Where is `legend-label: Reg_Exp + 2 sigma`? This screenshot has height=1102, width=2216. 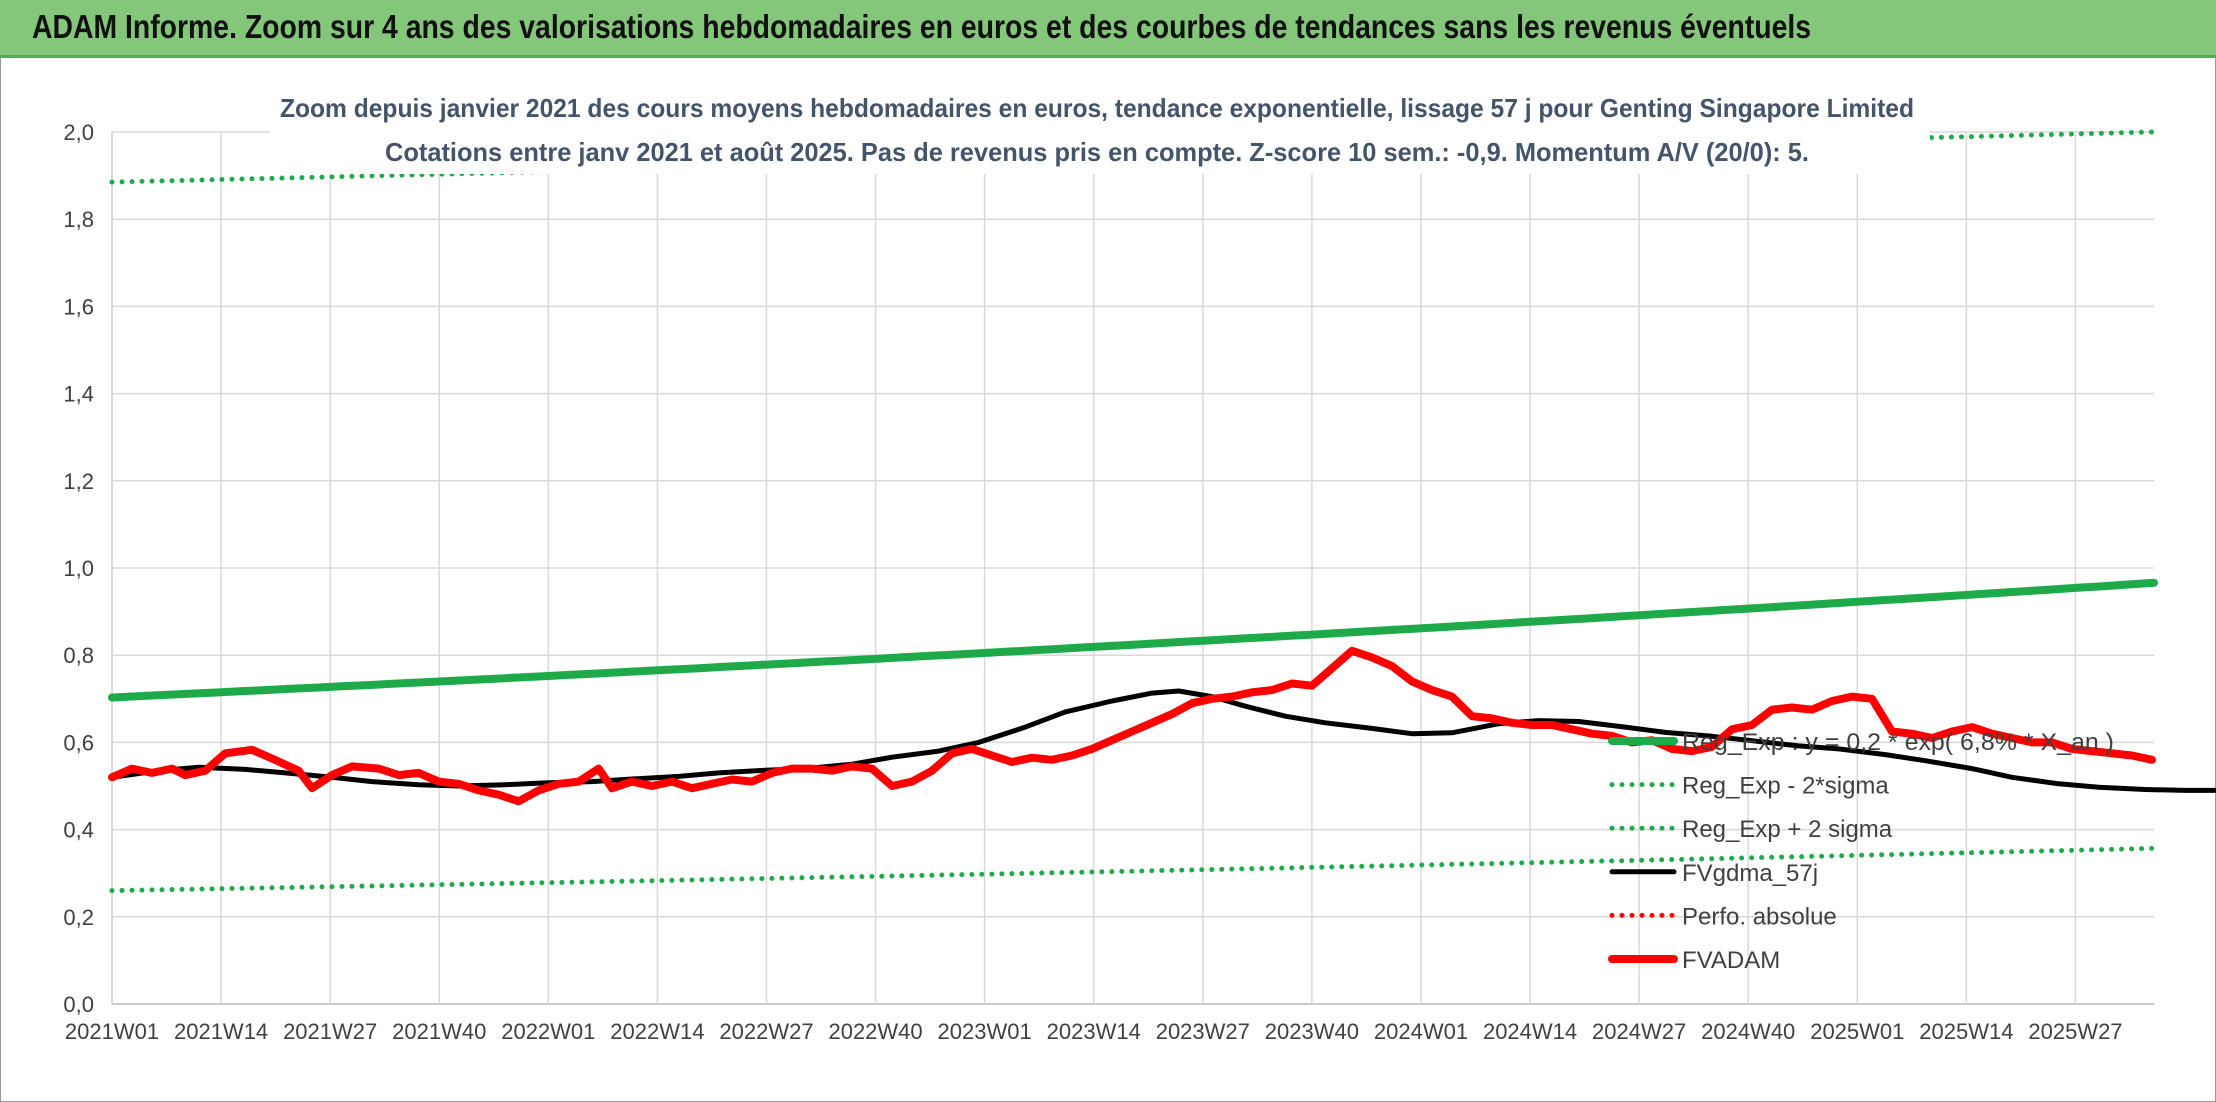 legend-label: Reg_Exp + 2 sigma is located at coordinates (1787, 829).